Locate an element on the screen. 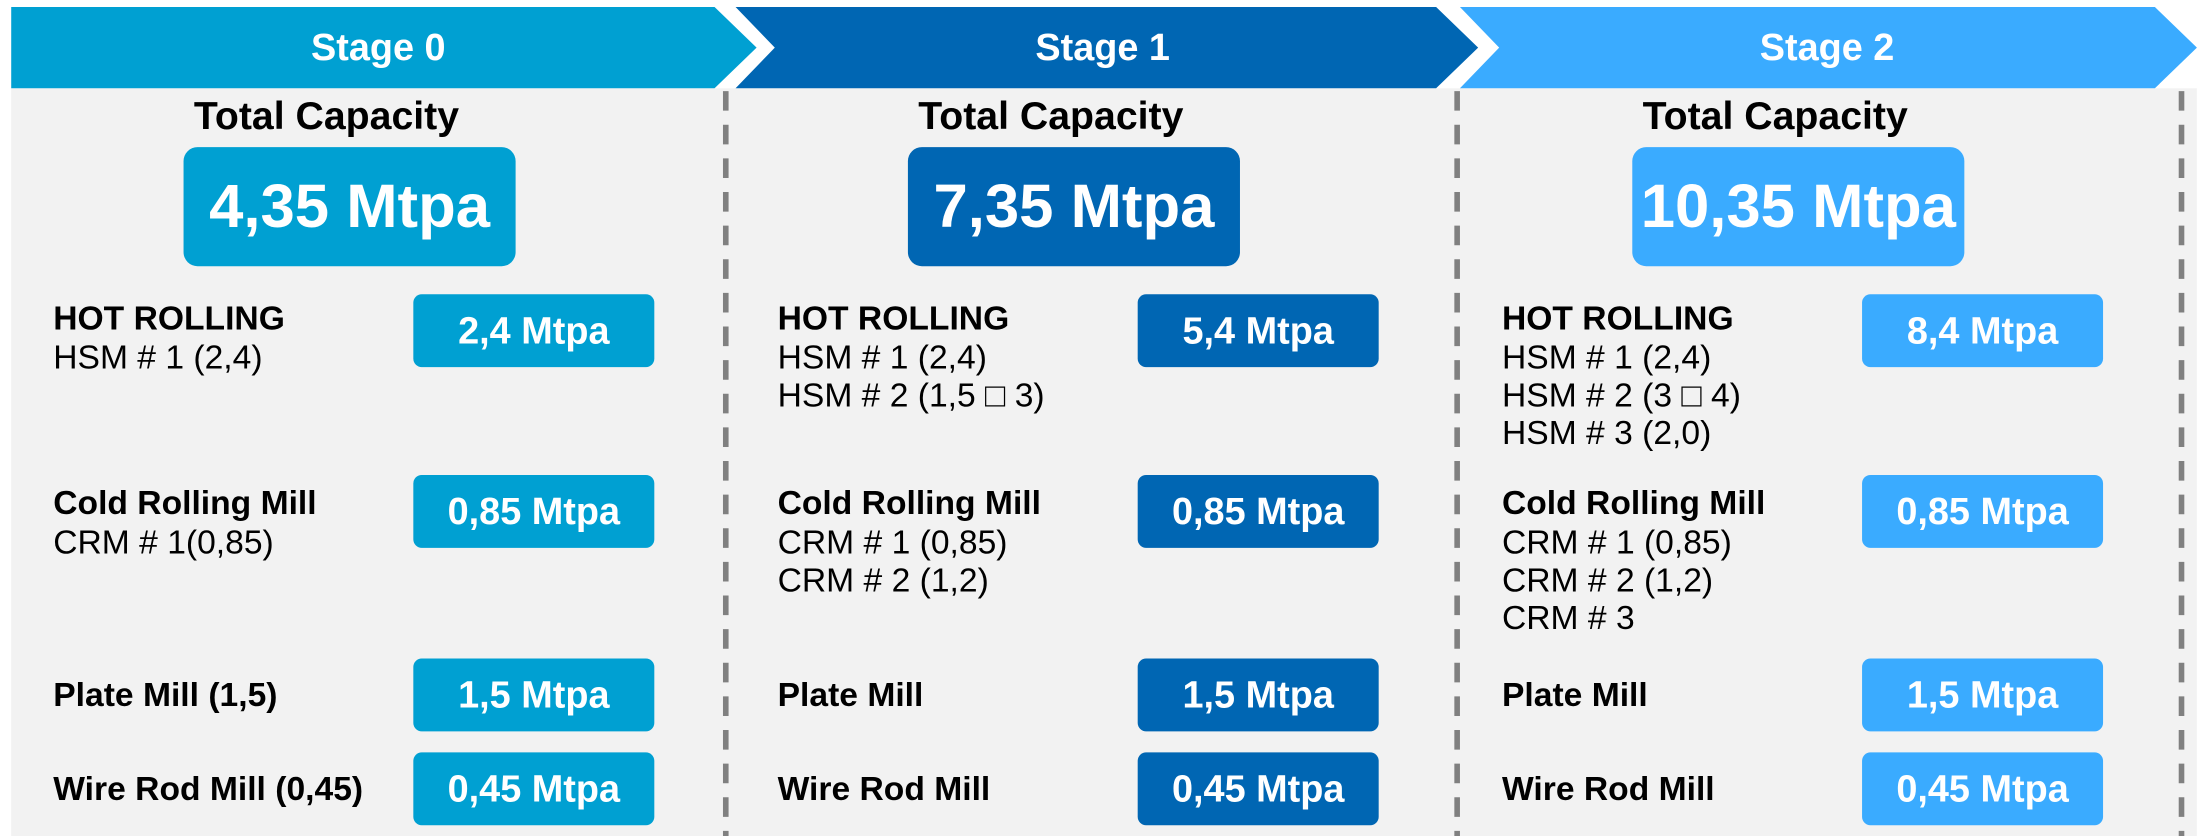 The height and width of the screenshot is (836, 2197). row-detail: CRM # 1(0,85) is located at coordinates (163, 543).